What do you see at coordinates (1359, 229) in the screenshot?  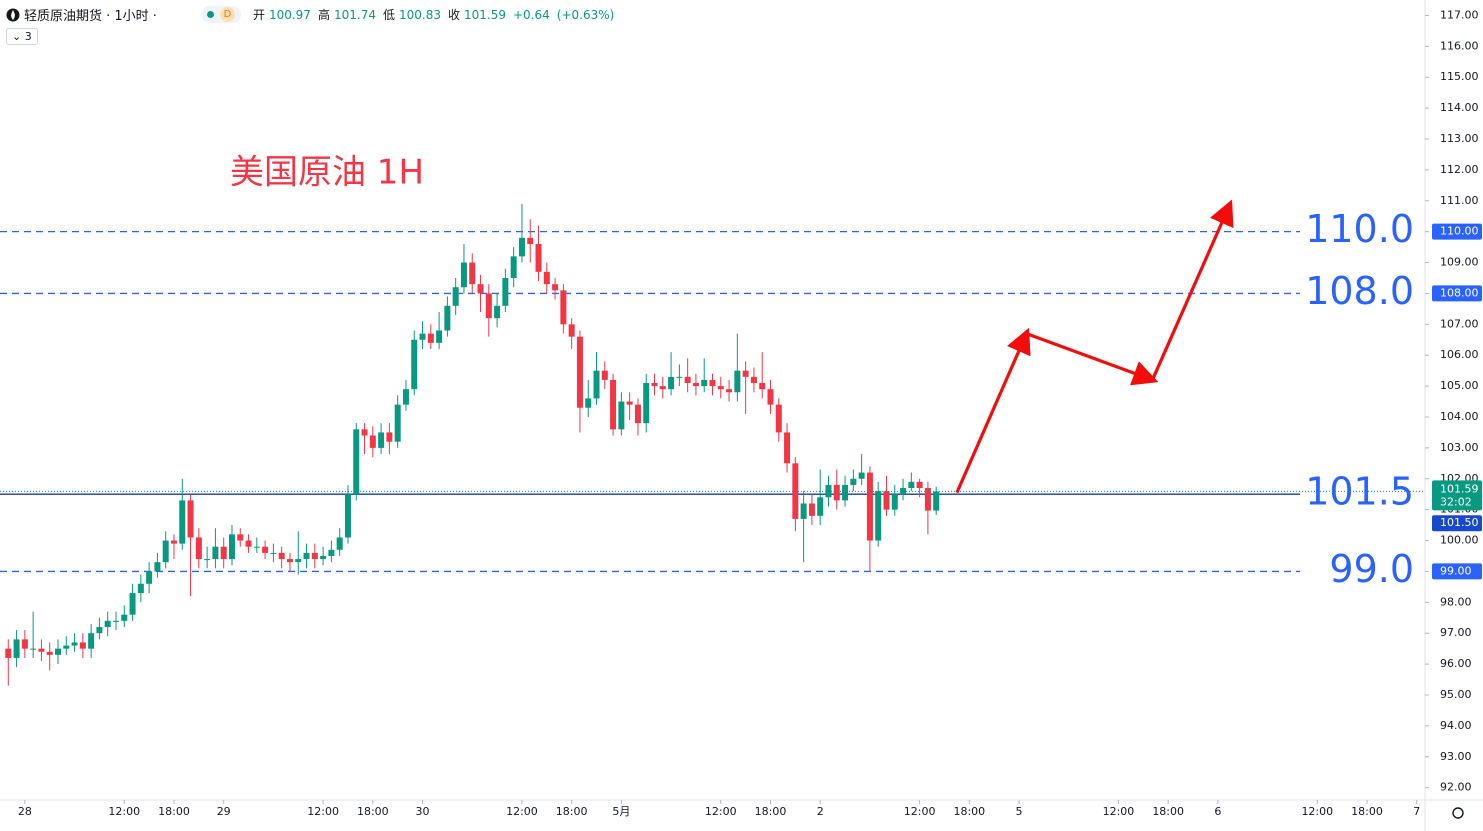 I see `level-label: 110.0` at bounding box center [1359, 229].